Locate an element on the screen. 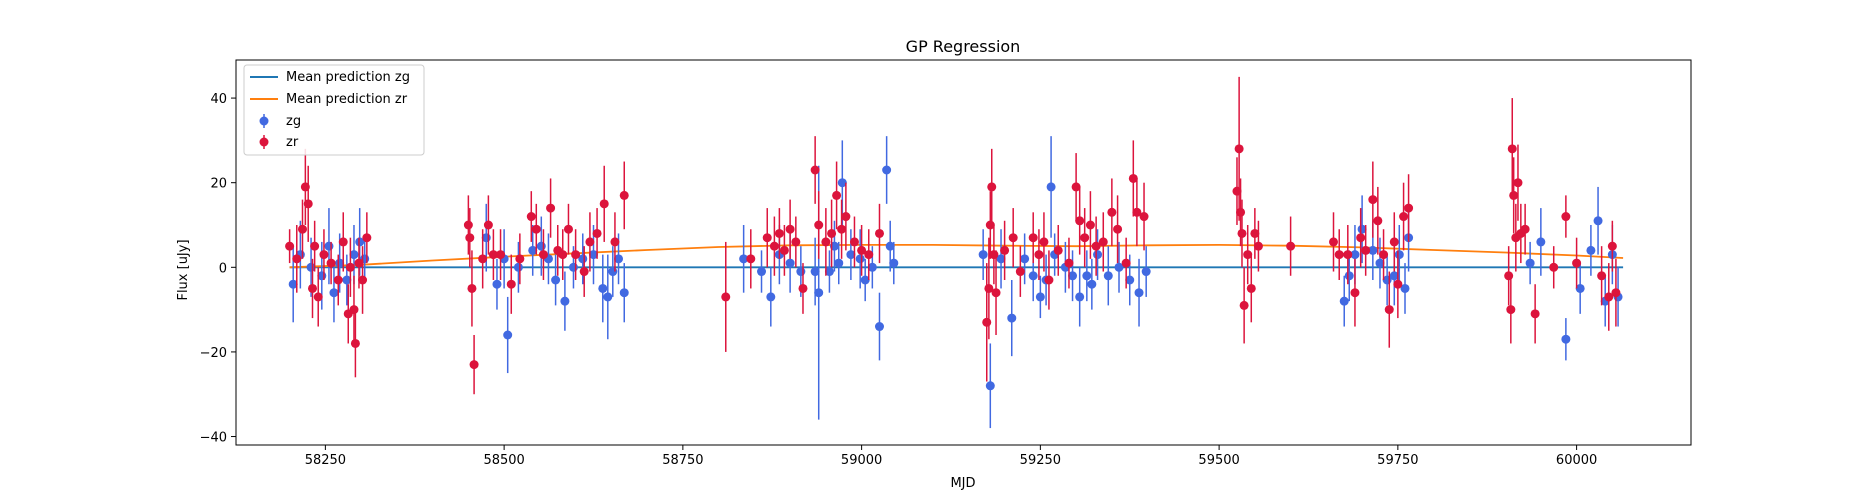 The image size is (1875, 500). legend-box is located at coordinates (334, 110).